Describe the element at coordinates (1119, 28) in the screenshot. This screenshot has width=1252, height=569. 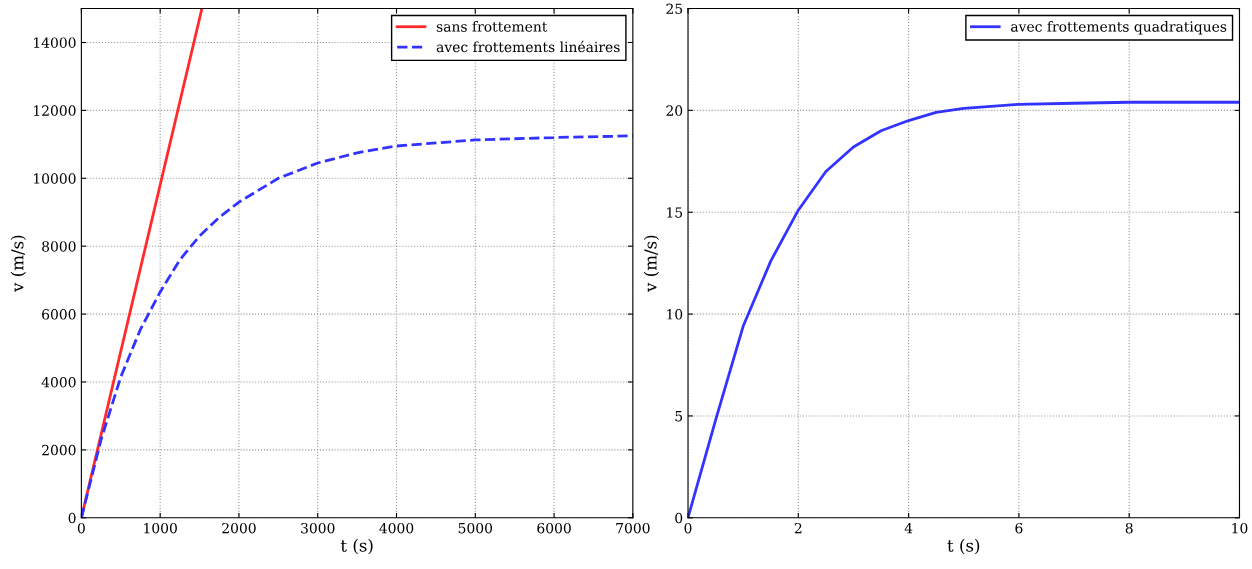
I see `legend-label: avec frottements quadratiques` at that location.